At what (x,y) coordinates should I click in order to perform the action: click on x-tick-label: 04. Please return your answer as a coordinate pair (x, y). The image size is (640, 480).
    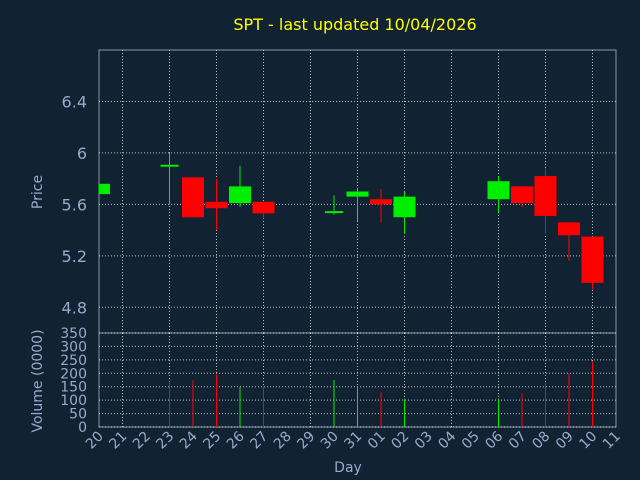
    Looking at the image, I should click on (447, 440).